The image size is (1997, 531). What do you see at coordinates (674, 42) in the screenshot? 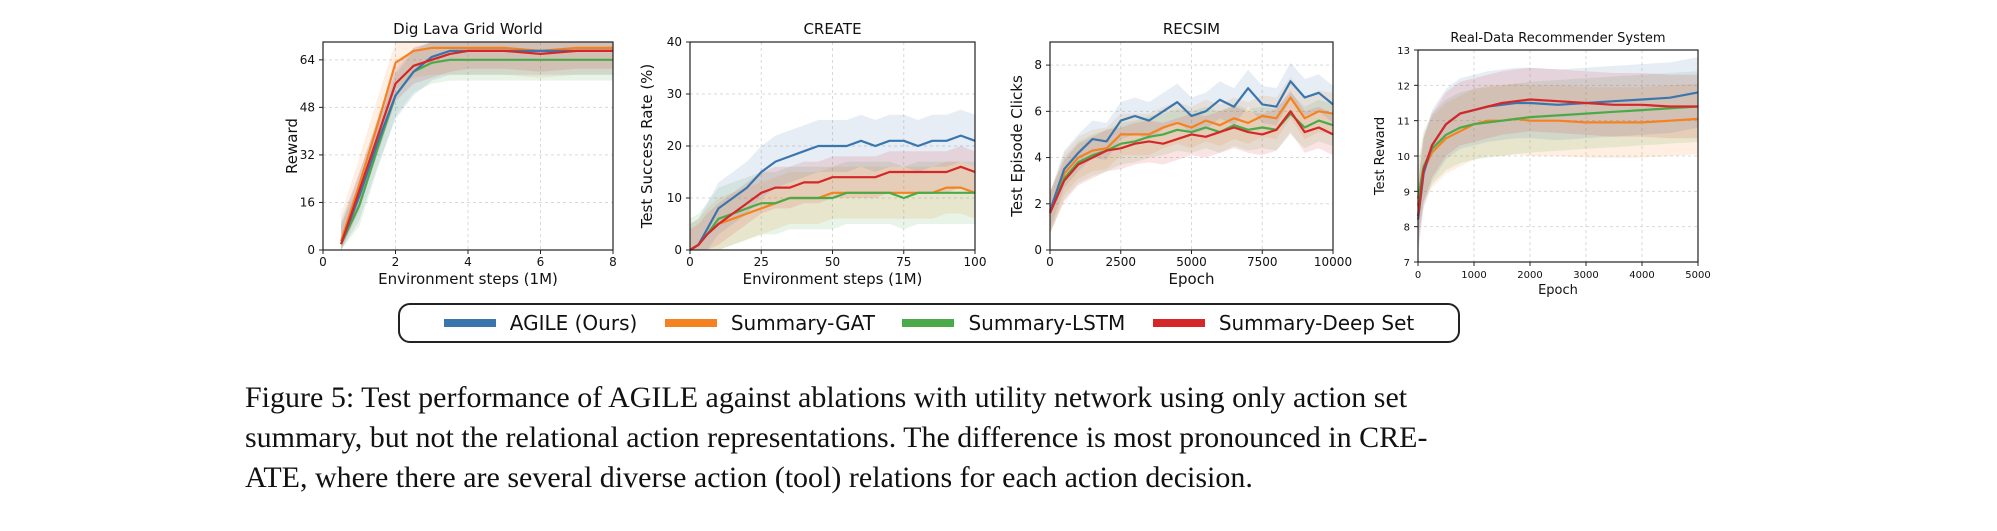
I see `y-tick-label: 40` at bounding box center [674, 42].